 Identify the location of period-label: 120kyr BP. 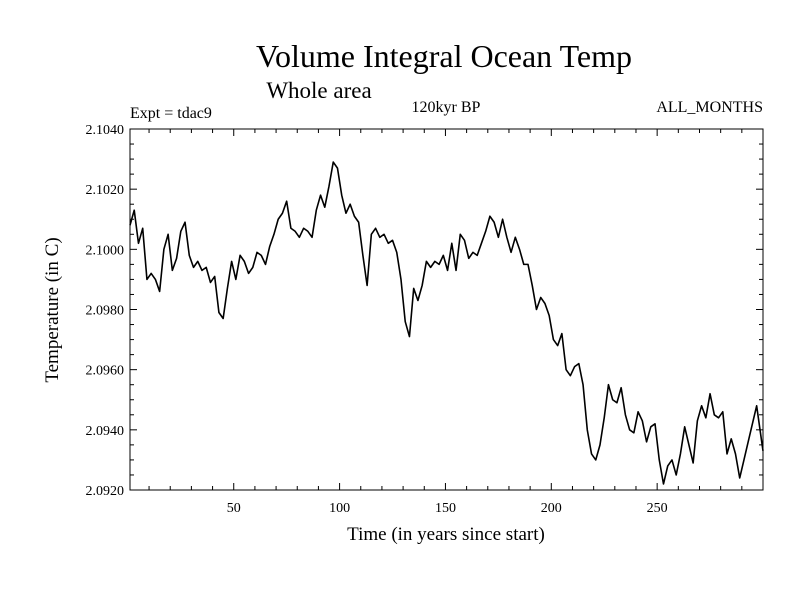
(446, 107).